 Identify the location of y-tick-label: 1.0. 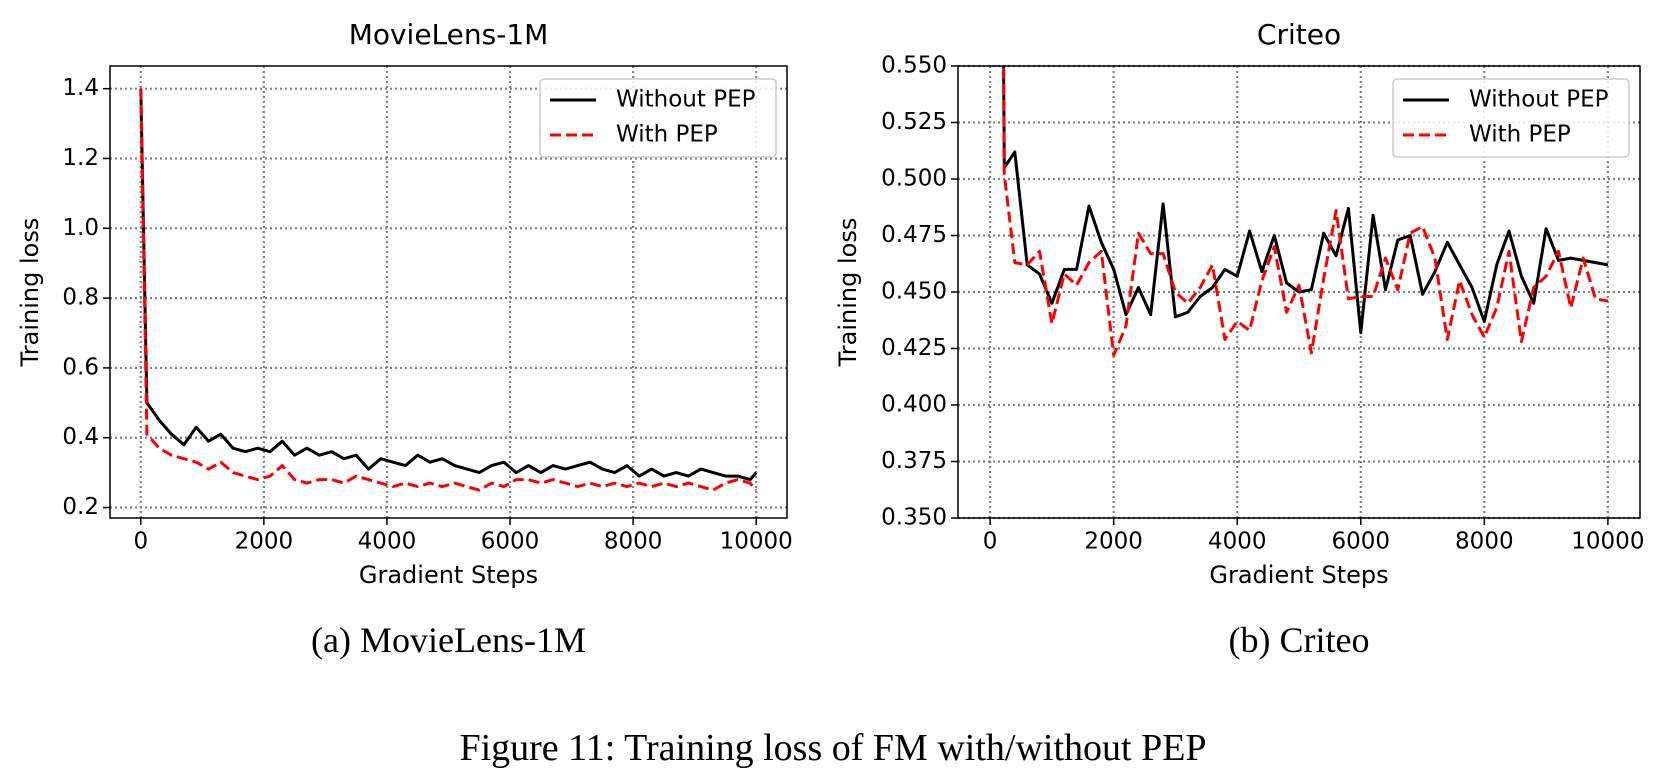
(80, 228).